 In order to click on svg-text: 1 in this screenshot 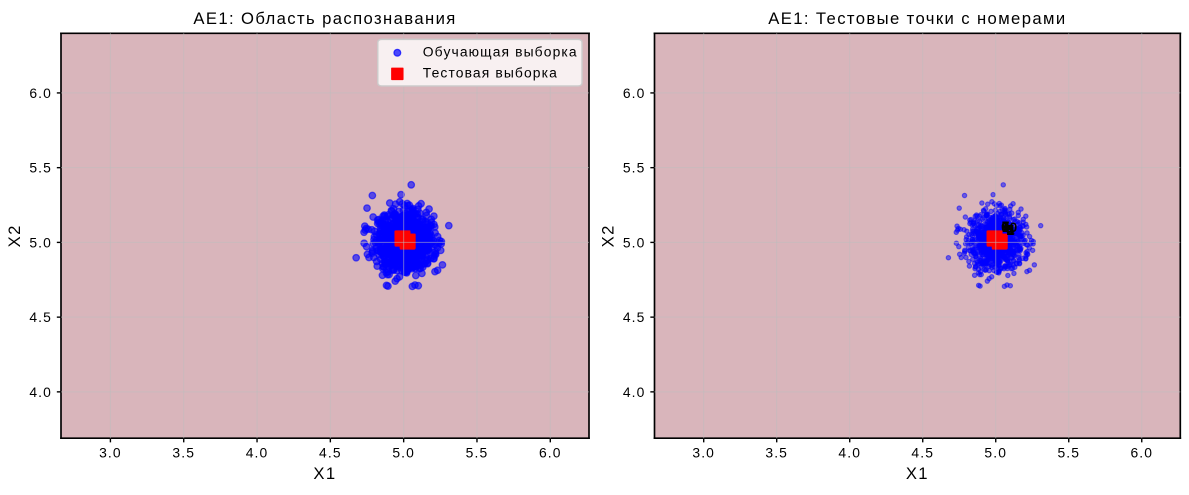, I will do `click(1011, 229)`.